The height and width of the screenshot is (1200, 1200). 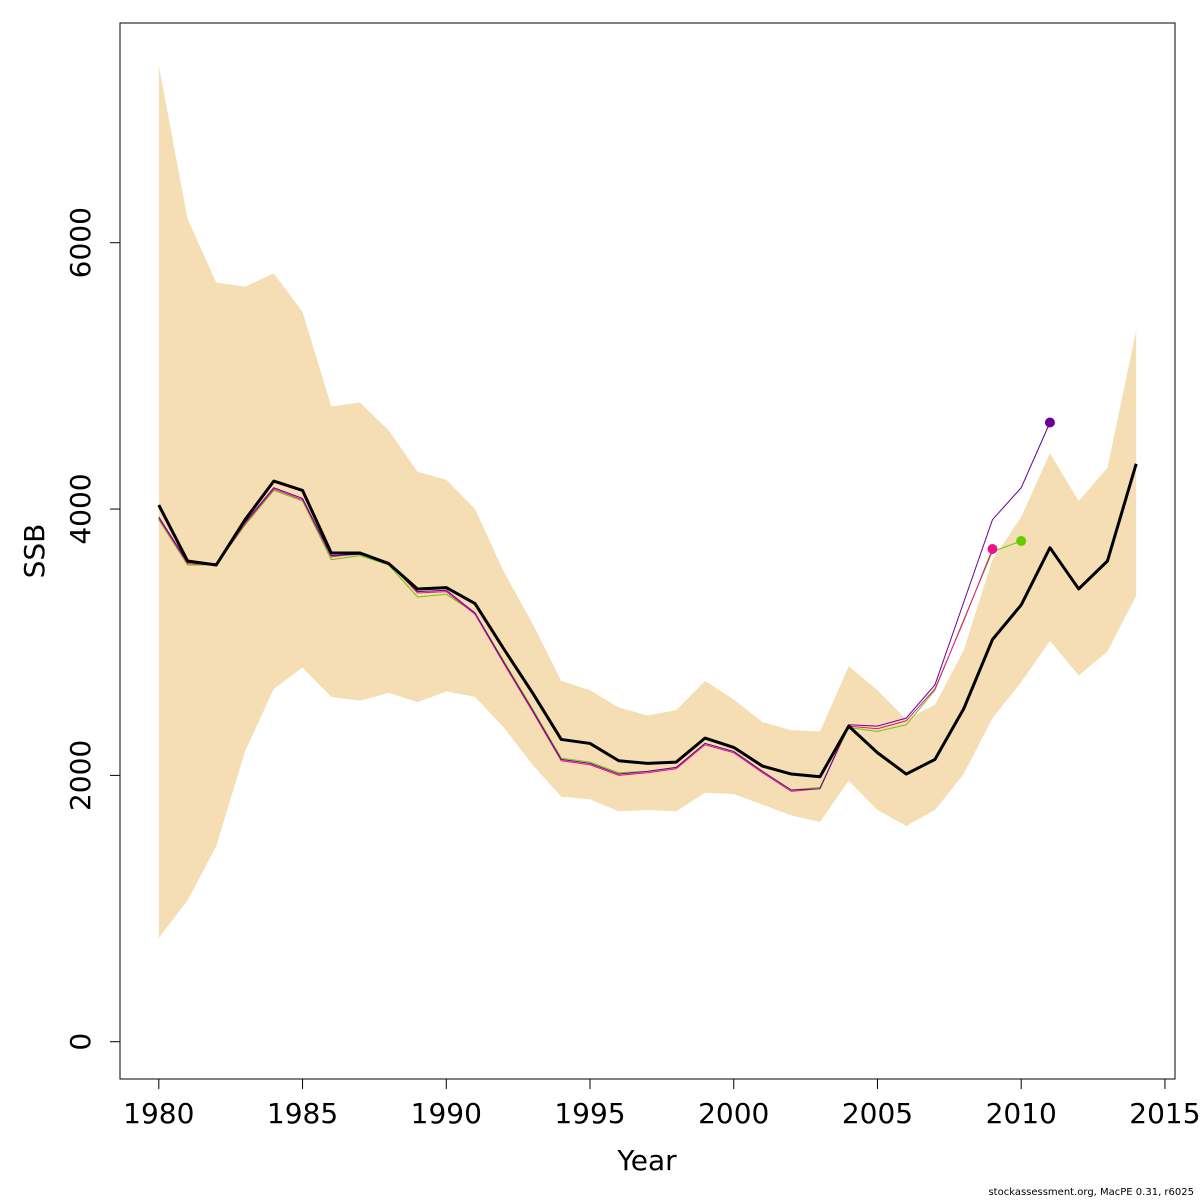 I want to click on x-tick-label: 1985, so click(x=302, y=1113).